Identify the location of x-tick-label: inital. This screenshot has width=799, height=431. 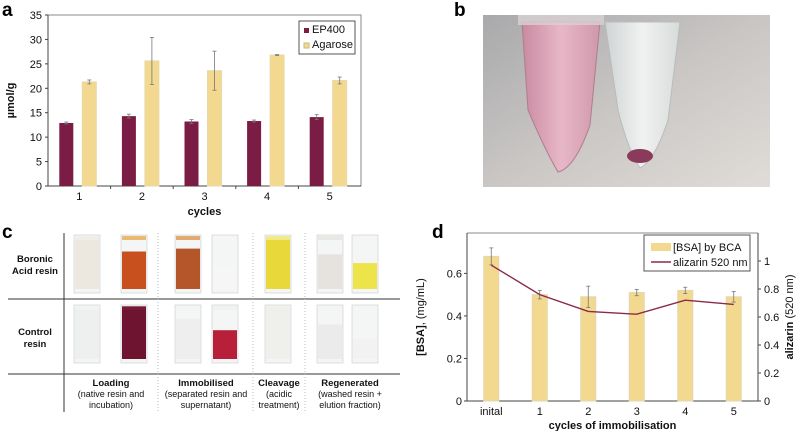
(491, 412).